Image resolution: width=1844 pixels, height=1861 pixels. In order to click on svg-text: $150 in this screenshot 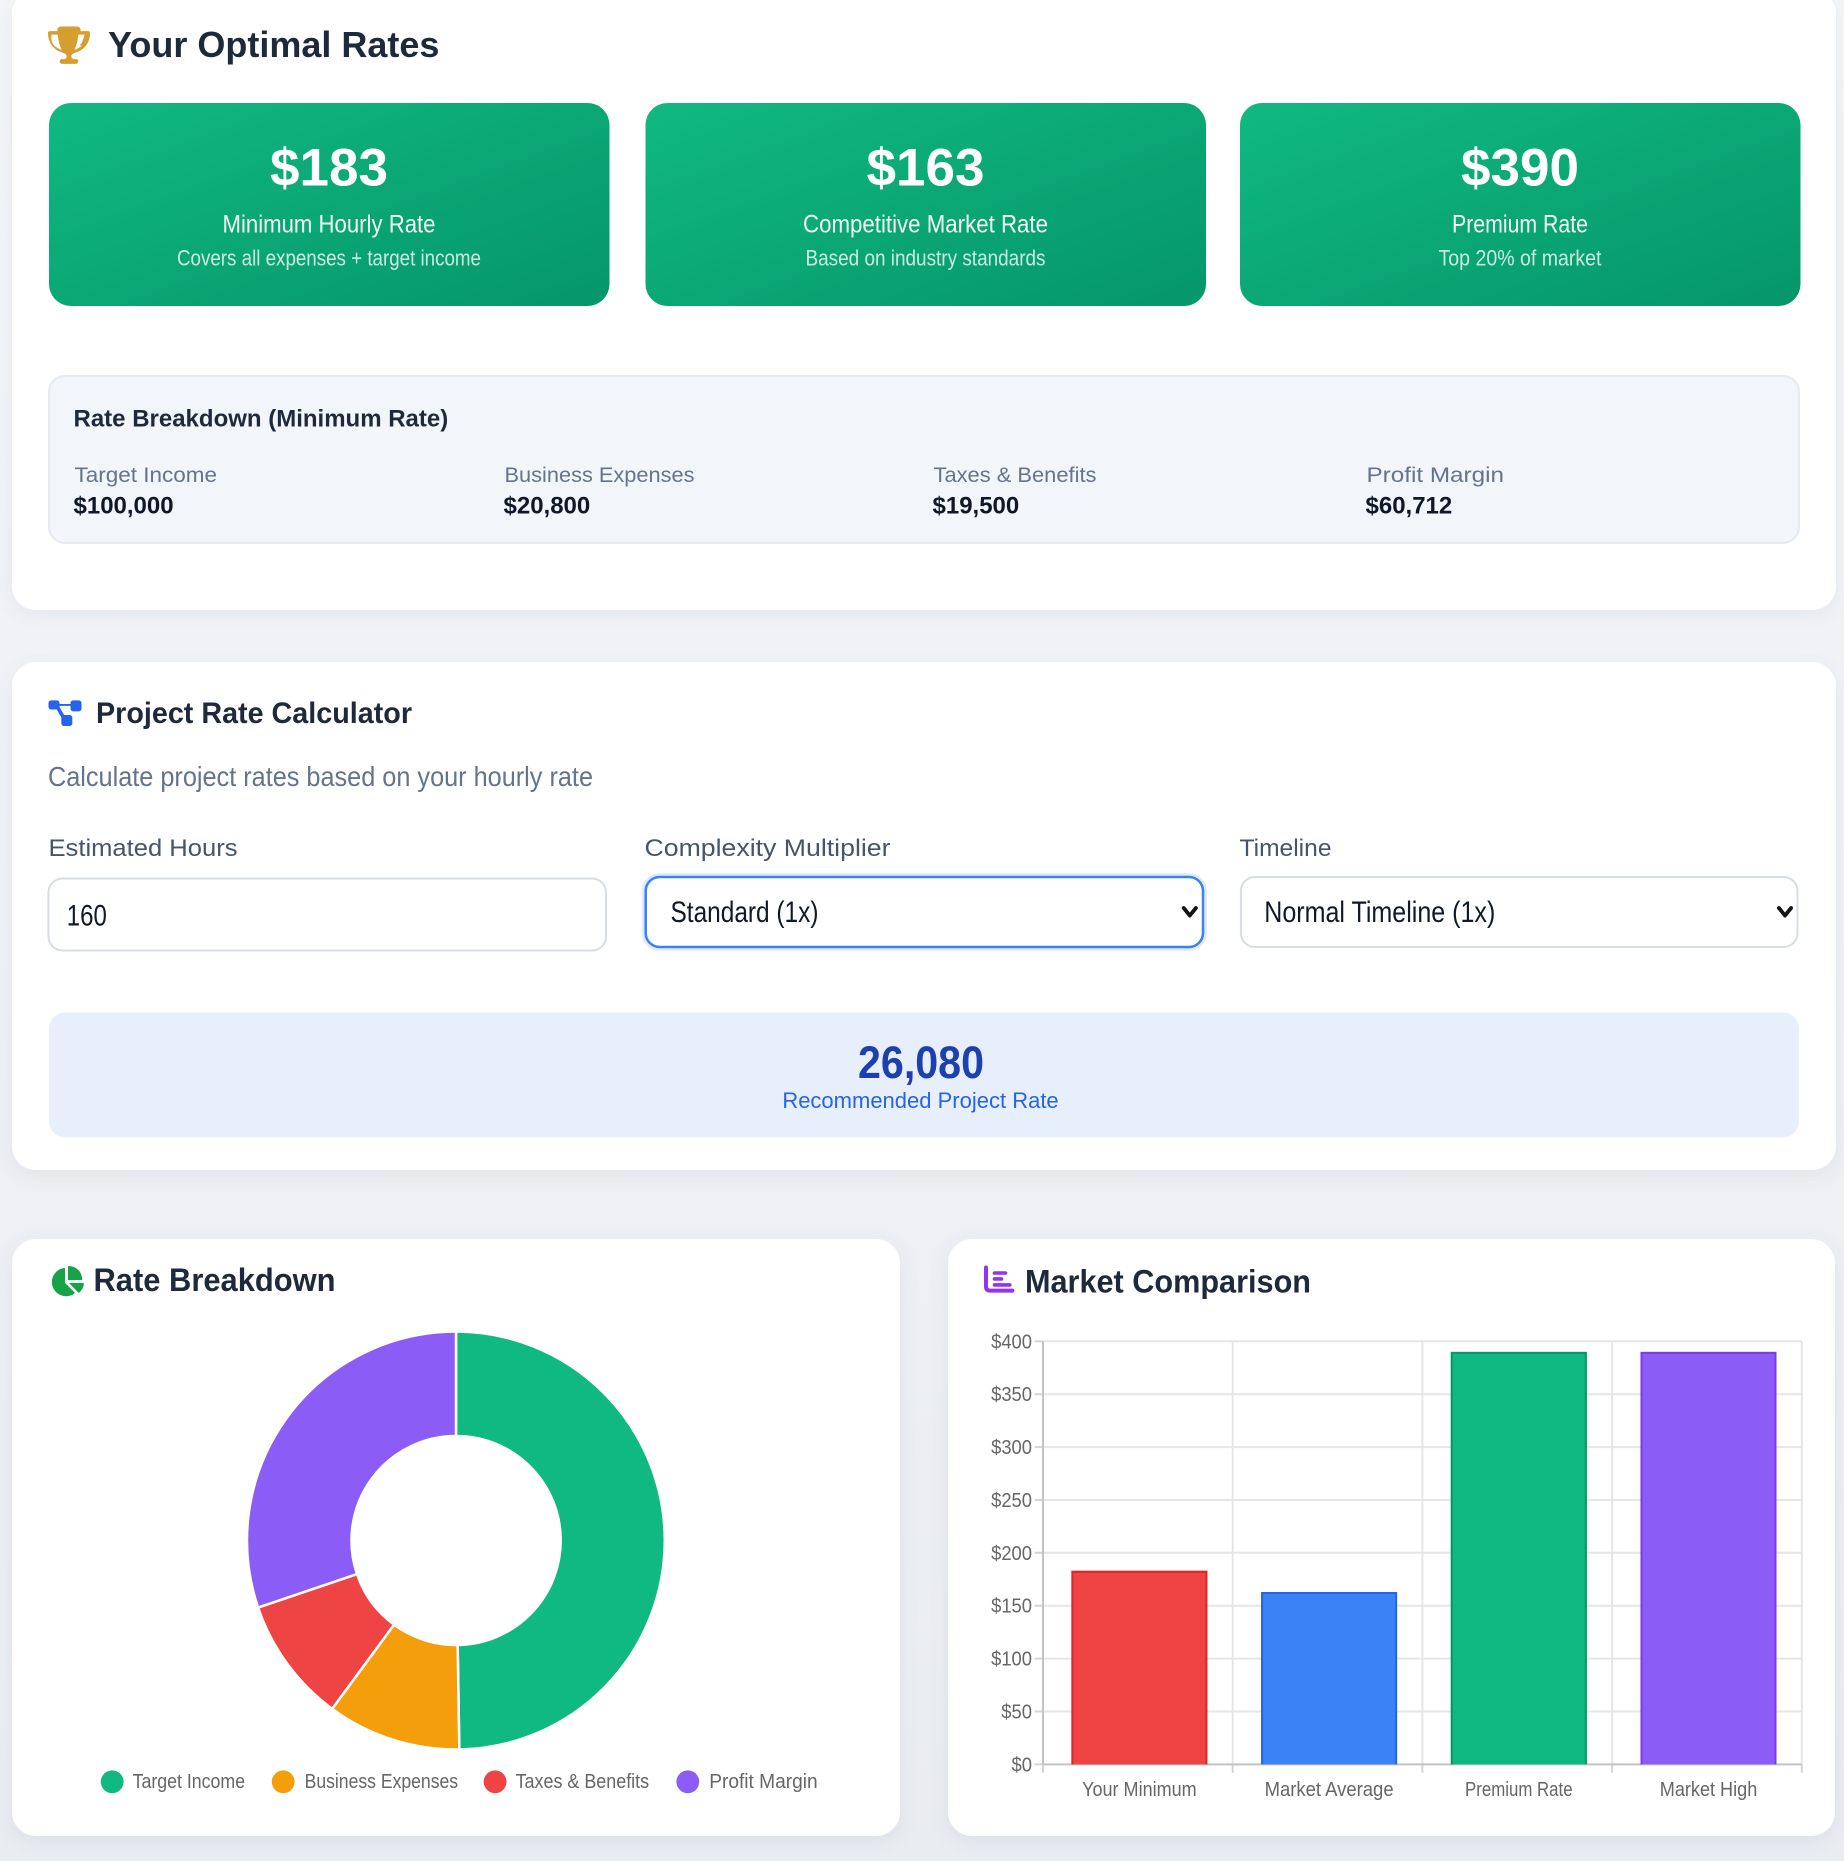, I will do `click(1011, 1607)`.